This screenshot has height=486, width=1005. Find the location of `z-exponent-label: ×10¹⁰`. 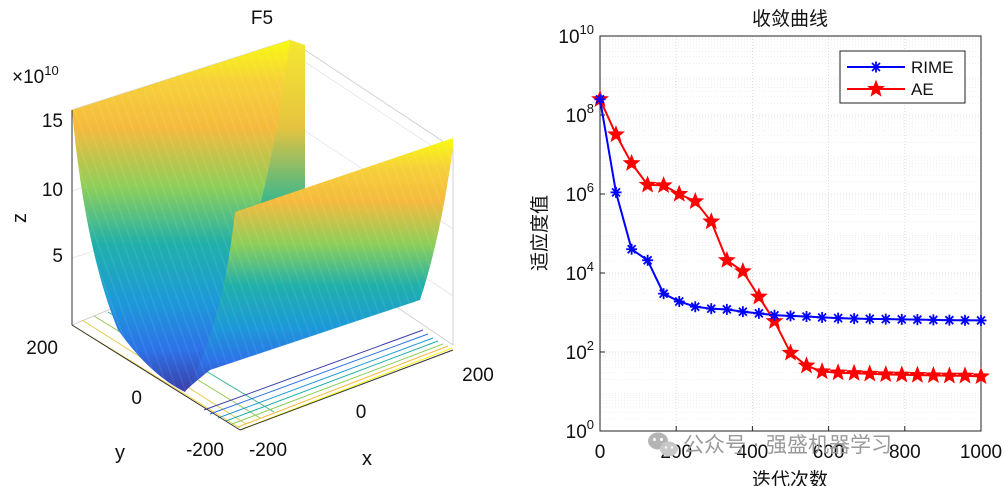

z-exponent-label: ×10¹⁰ is located at coordinates (35, 75).